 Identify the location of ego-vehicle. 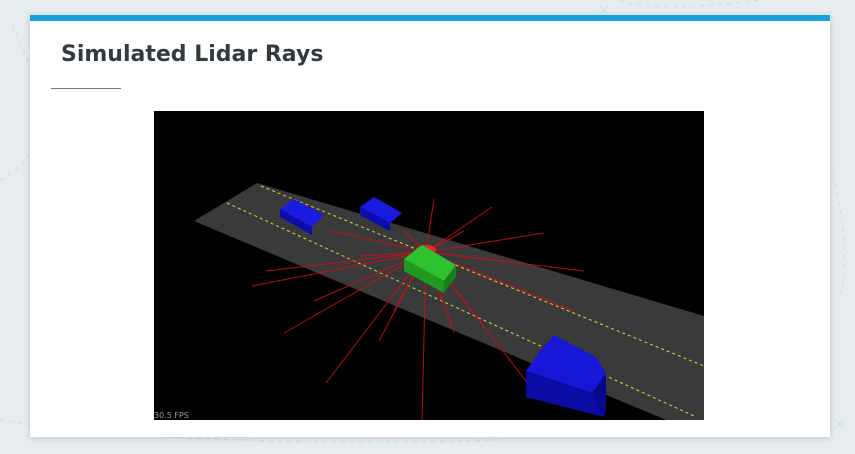
(430, 269).